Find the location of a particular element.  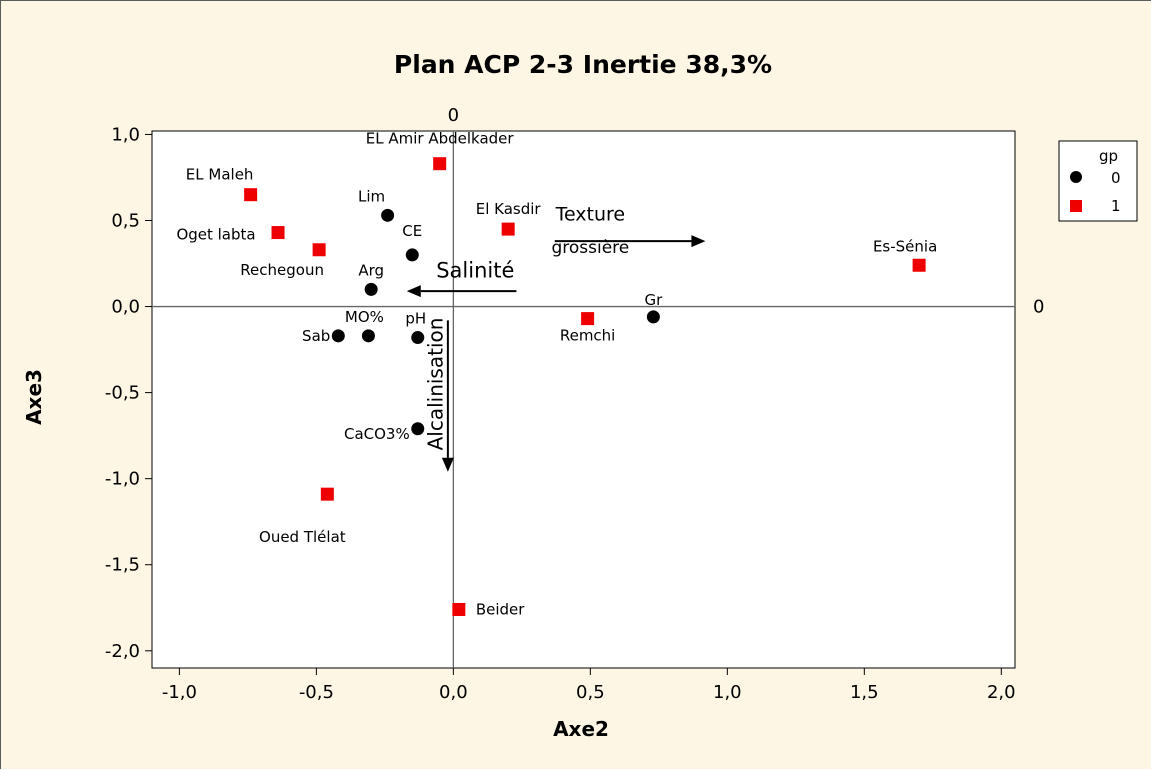

point-label-gr: Gr is located at coordinates (653, 300).